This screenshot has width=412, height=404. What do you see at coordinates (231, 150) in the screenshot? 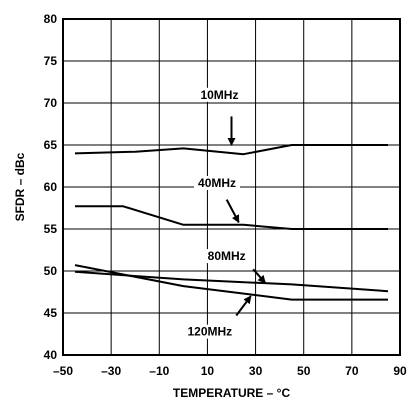
I see `series-line-10mhz` at bounding box center [231, 150].